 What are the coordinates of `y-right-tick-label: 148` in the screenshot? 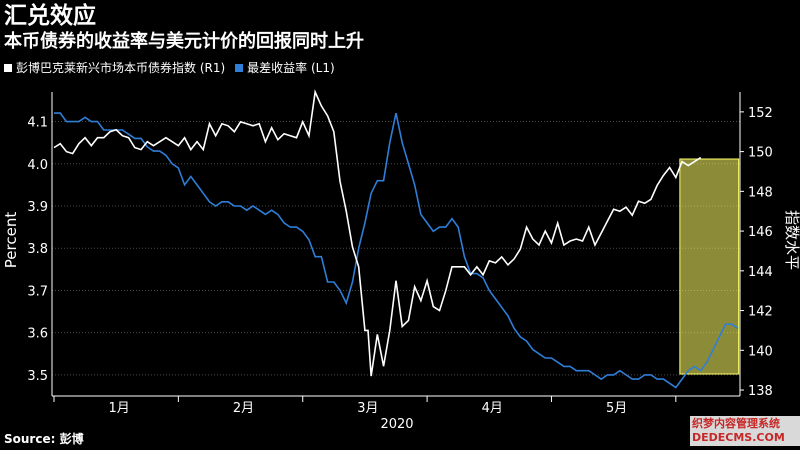 It's located at (760, 192).